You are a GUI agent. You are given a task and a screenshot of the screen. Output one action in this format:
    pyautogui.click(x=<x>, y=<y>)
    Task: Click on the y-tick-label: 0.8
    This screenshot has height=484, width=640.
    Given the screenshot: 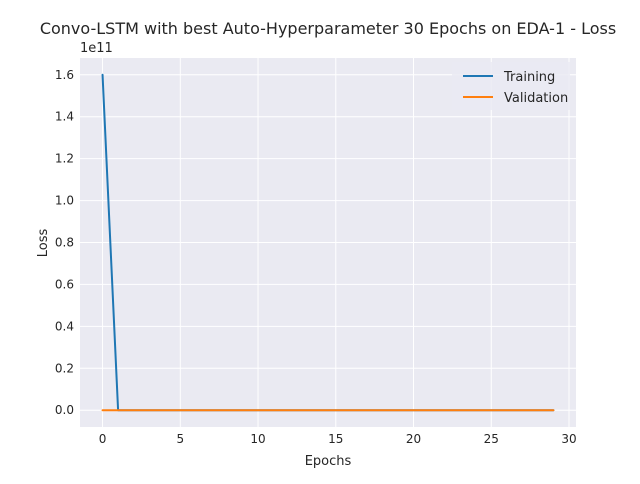 What is the action you would take?
    pyautogui.click(x=64, y=243)
    